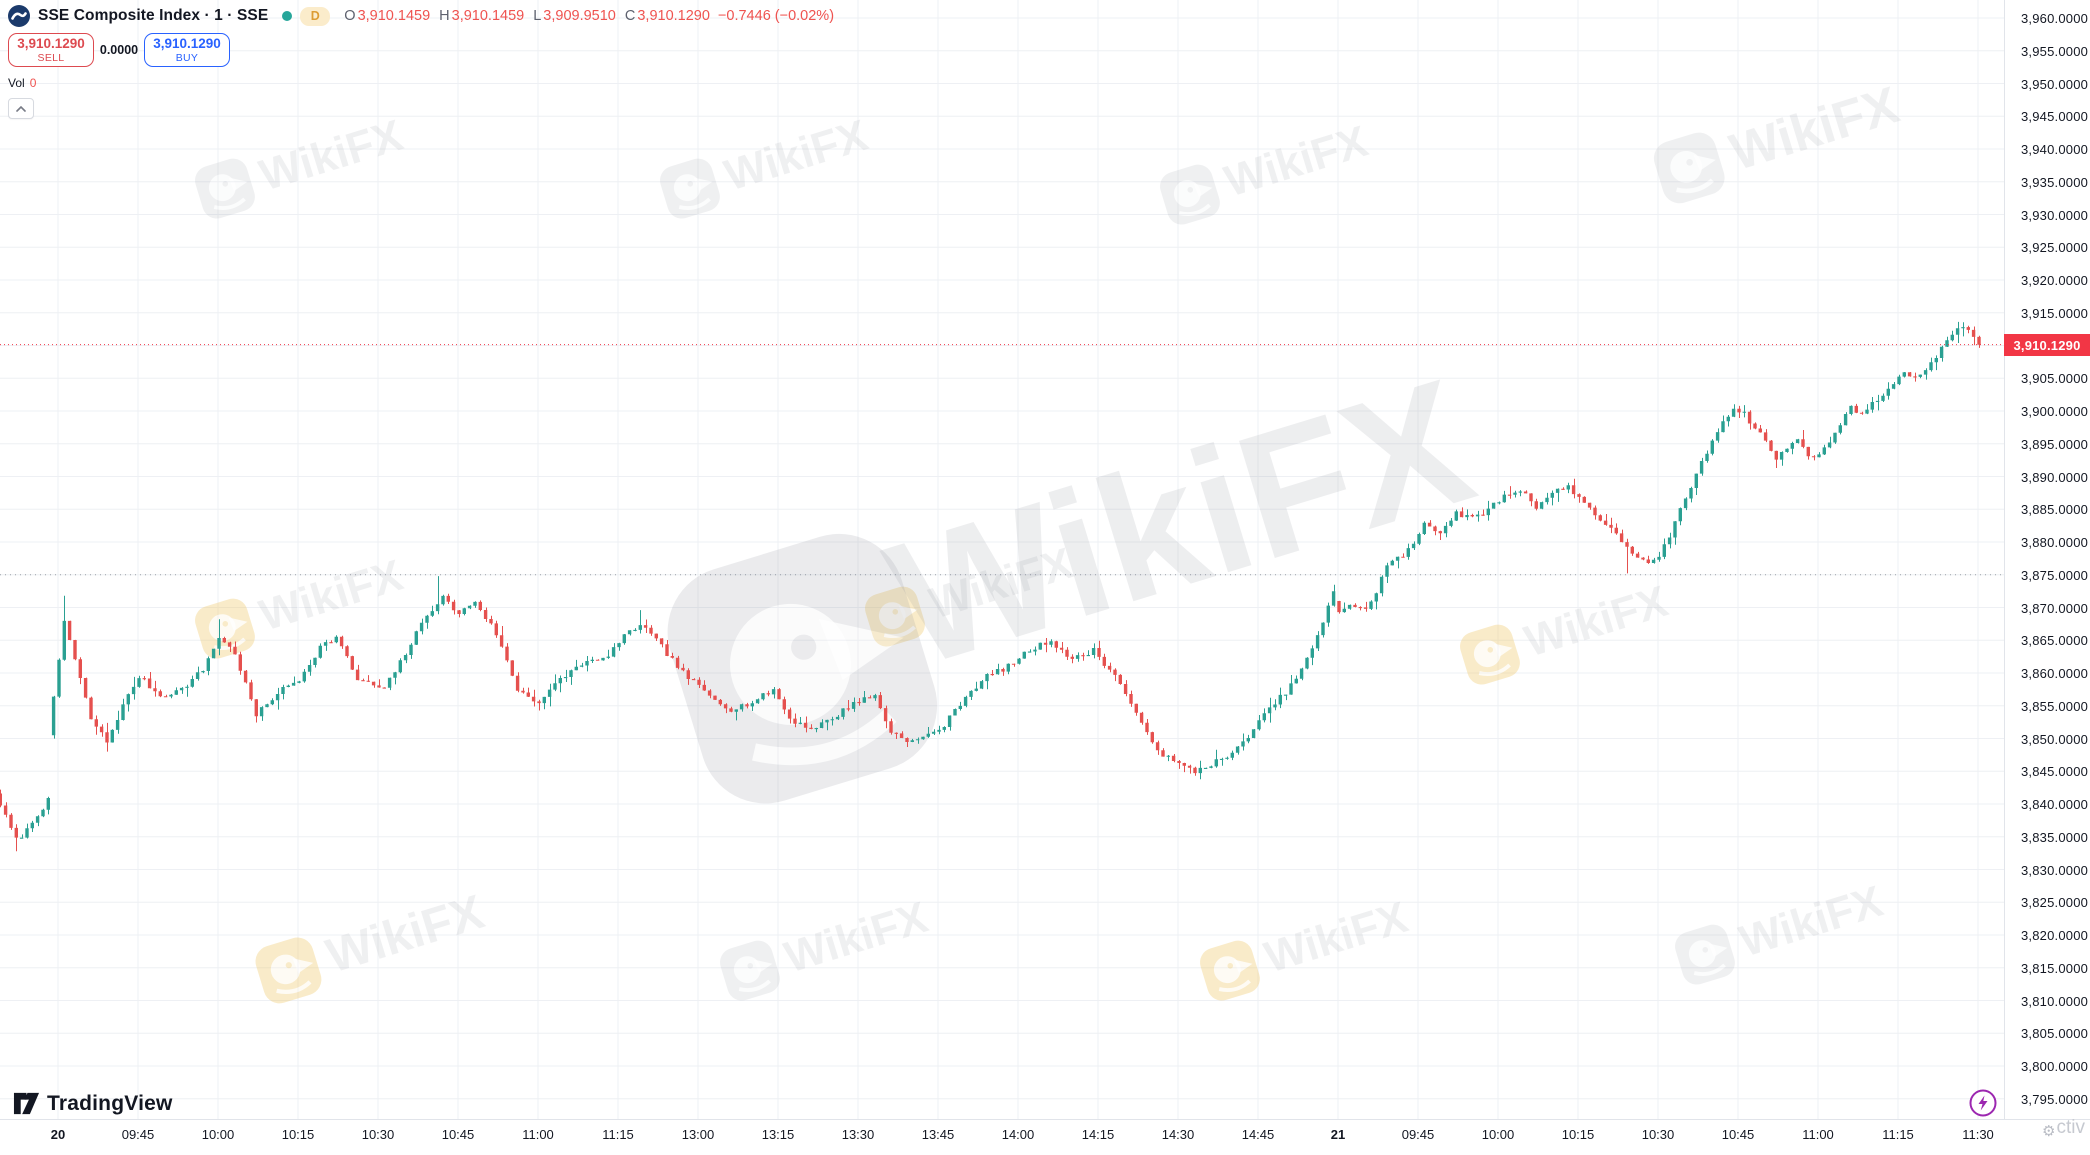  Describe the element at coordinates (2055, 608) in the screenshot. I see `price-axis-label: 3,870.0000` at that location.